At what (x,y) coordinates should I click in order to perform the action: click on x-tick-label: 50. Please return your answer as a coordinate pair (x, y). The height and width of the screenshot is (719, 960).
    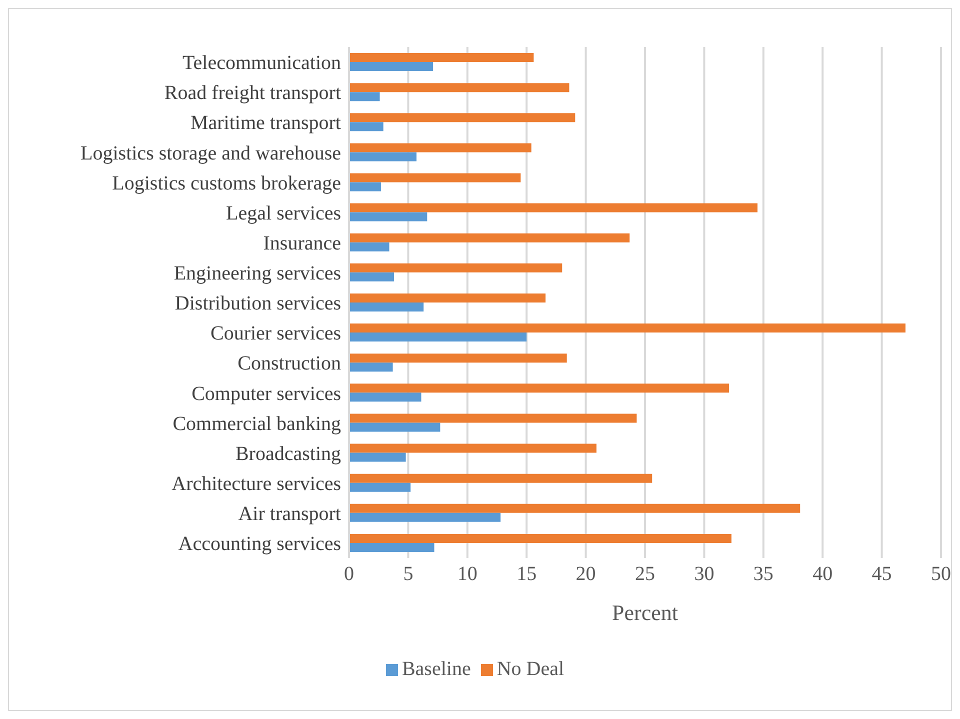
    Looking at the image, I should click on (941, 574).